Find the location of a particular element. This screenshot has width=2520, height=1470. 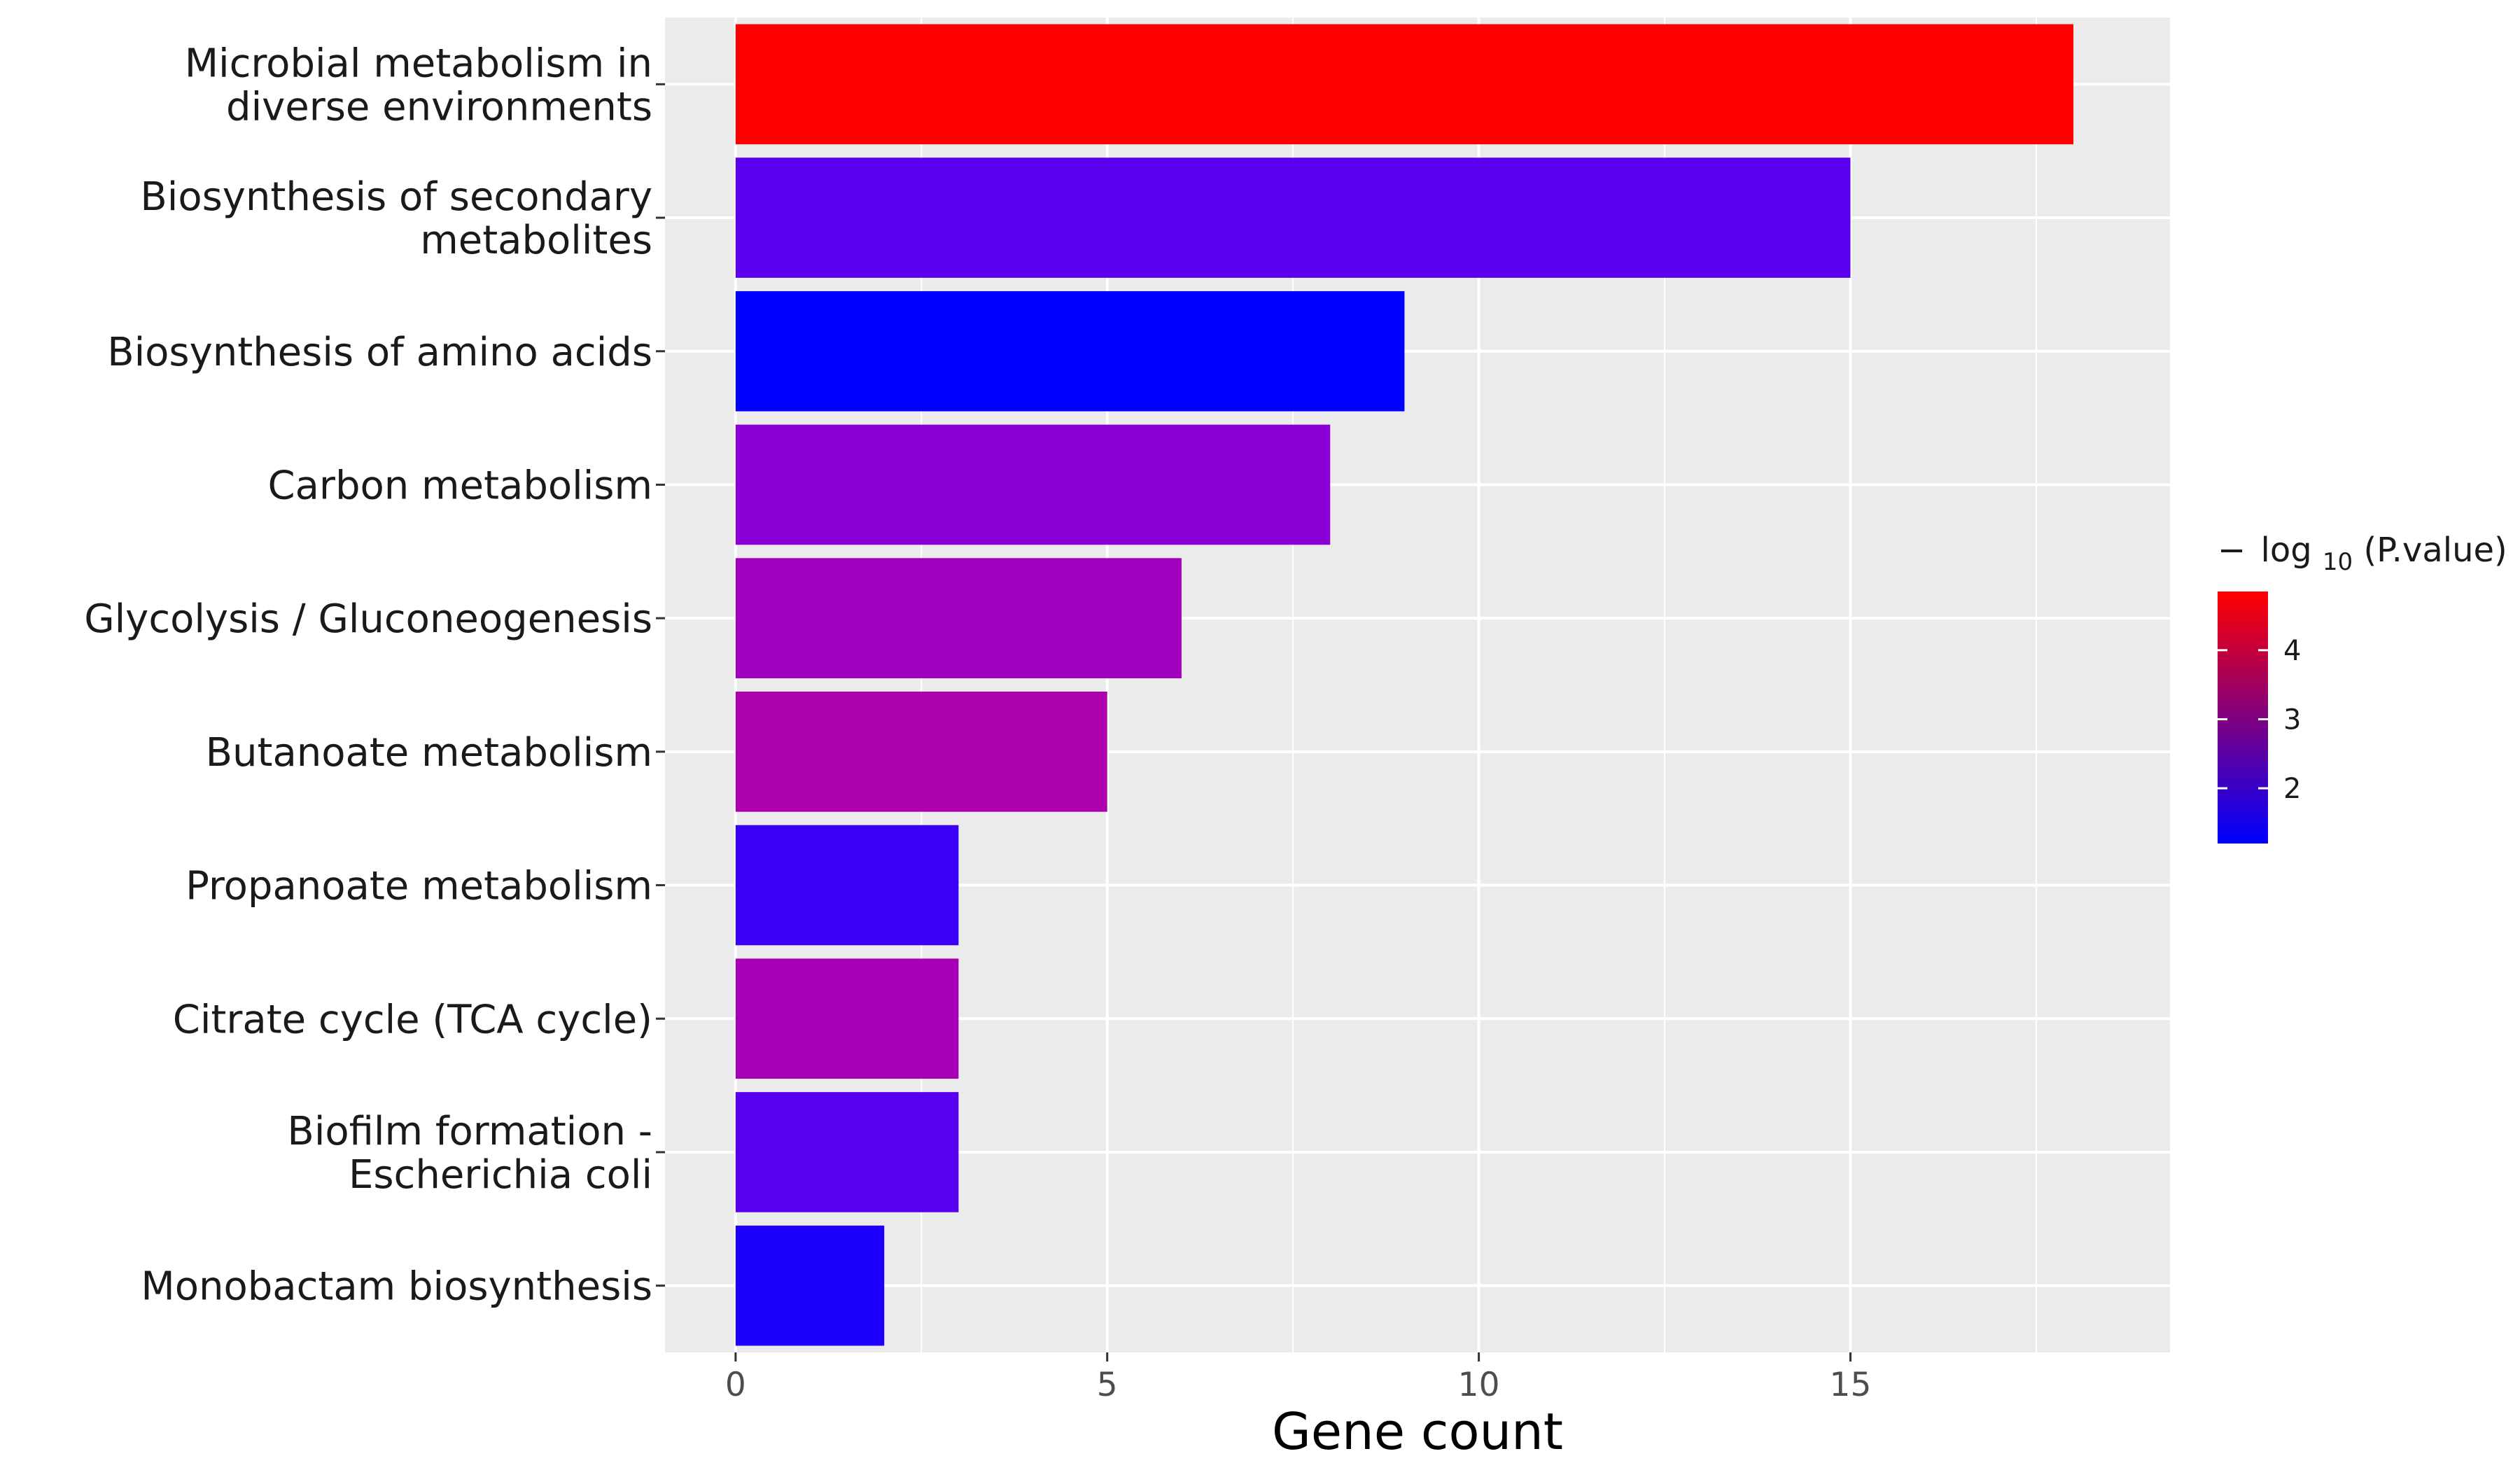

legend-title-sub: 10 is located at coordinates (2338, 562).